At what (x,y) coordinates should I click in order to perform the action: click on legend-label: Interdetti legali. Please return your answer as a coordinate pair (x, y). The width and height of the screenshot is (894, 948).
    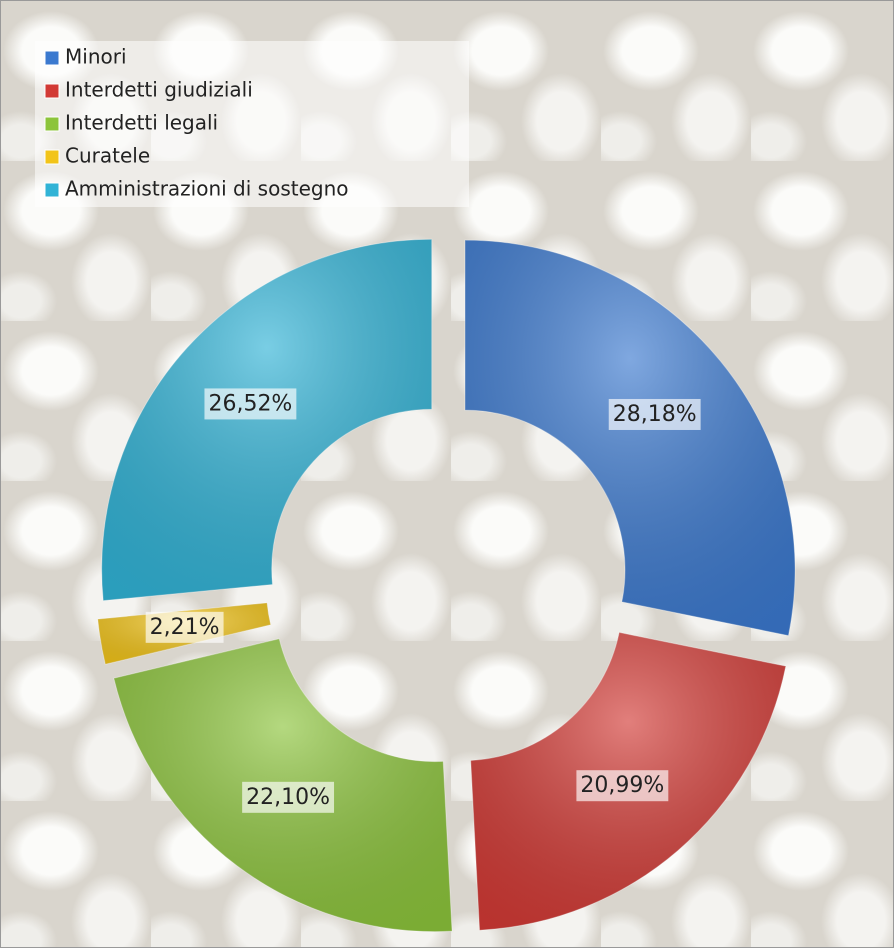
    Looking at the image, I should click on (141, 123).